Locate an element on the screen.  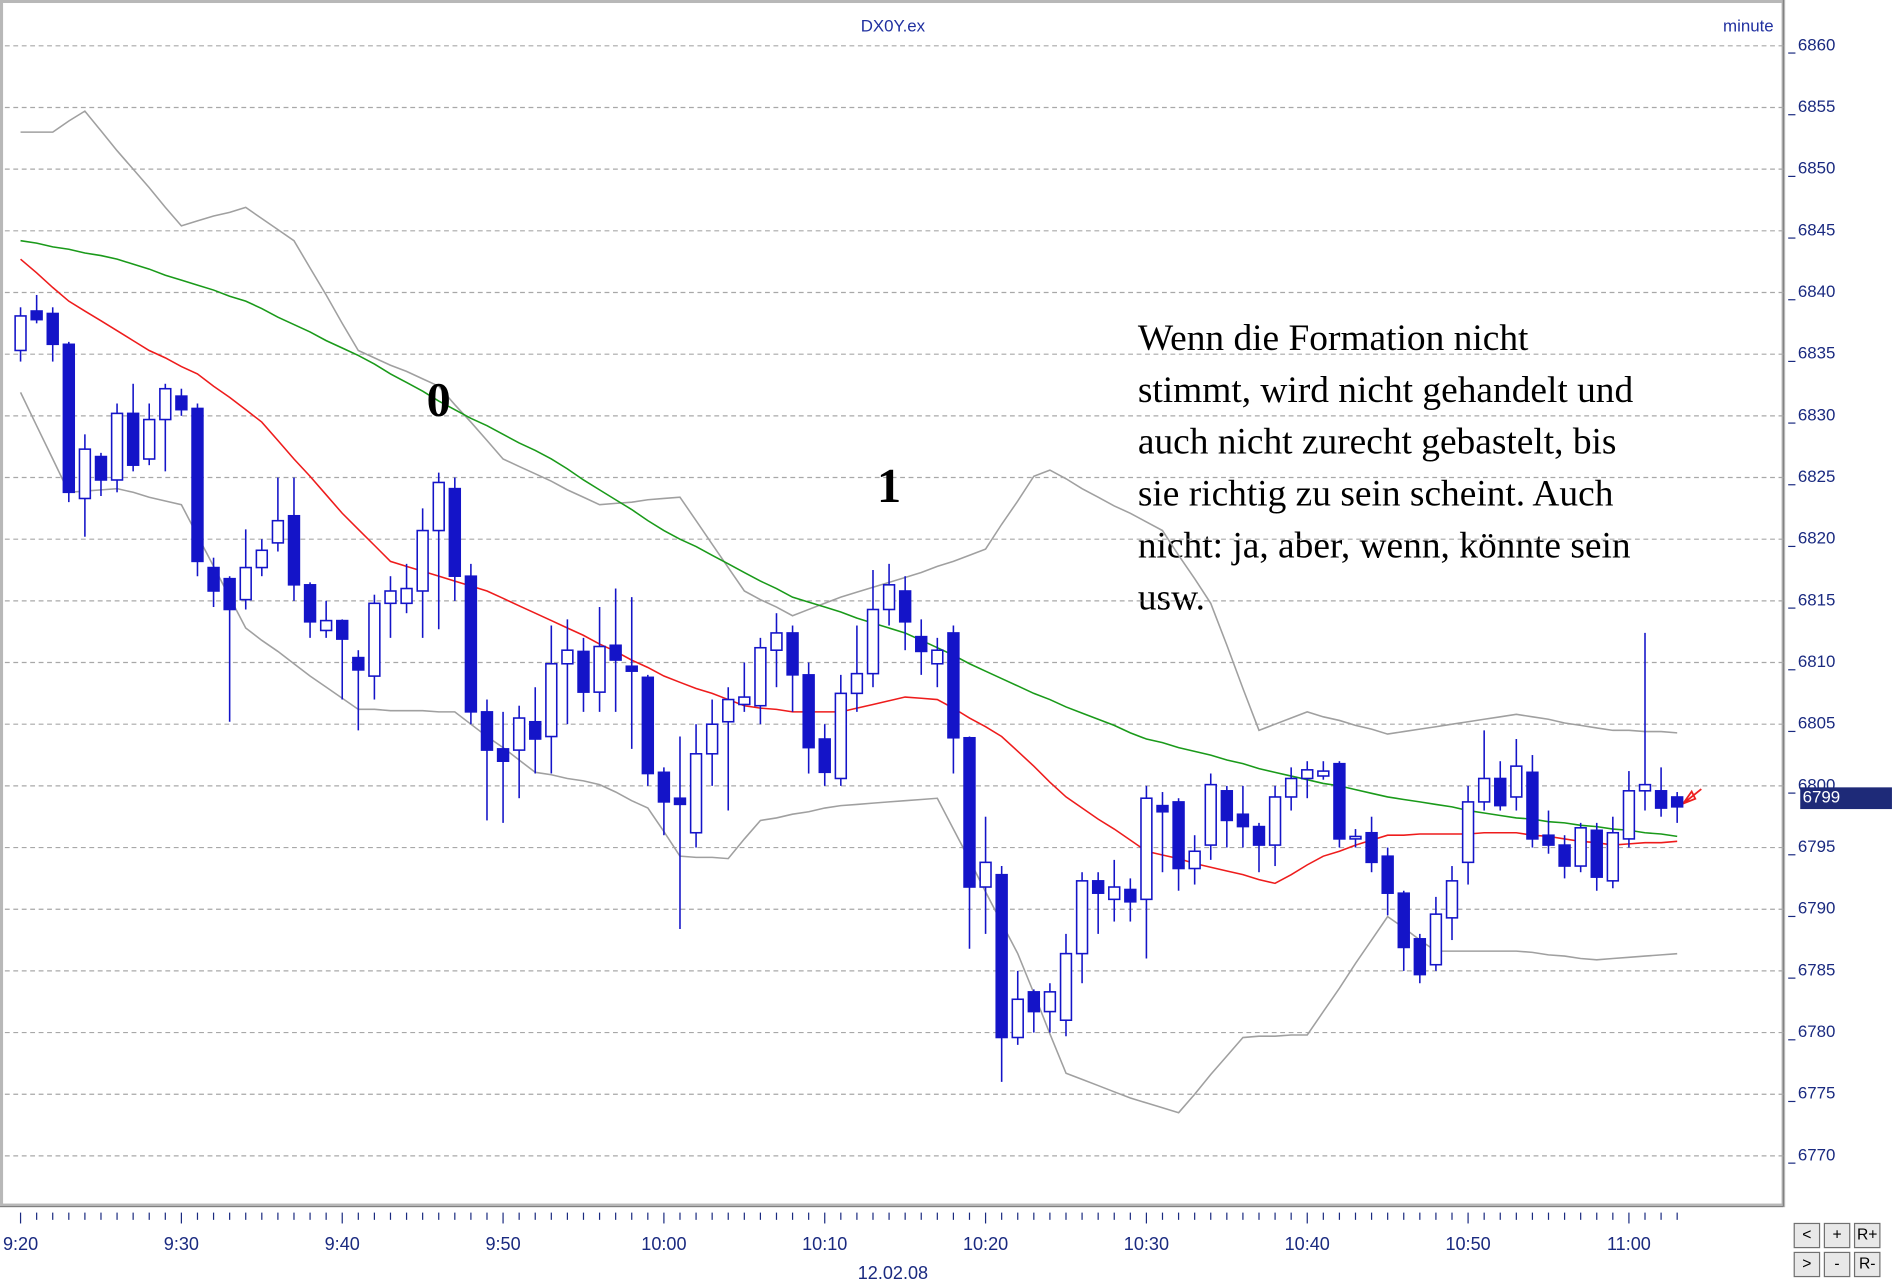
toolbar-button: - is located at coordinates (1837, 1264).